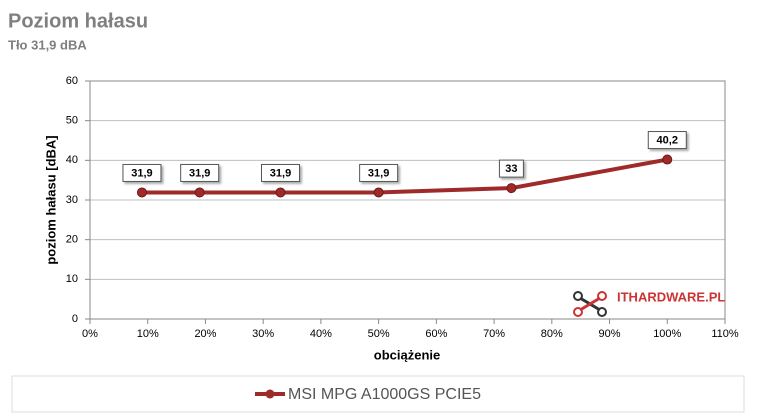  Describe the element at coordinates (50, 199) in the screenshot. I see `y-axis-label: poziom hałasu [dBA]` at that location.